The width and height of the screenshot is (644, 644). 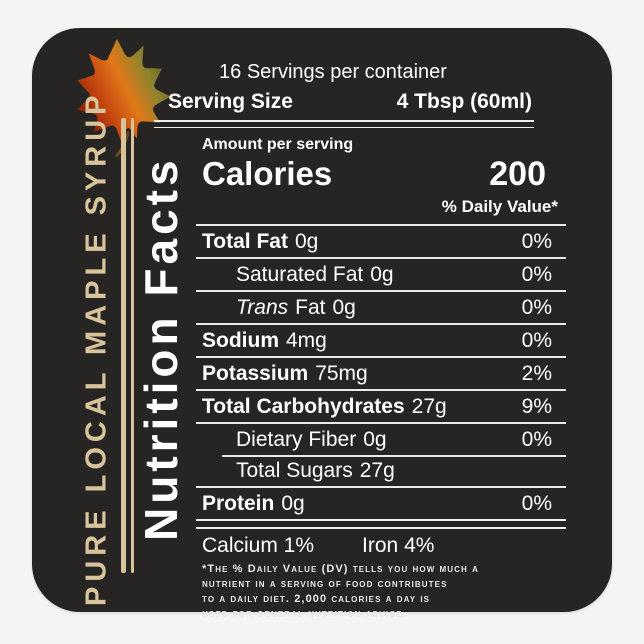 What do you see at coordinates (344, 124) in the screenshot?
I see `serving-size-divider` at bounding box center [344, 124].